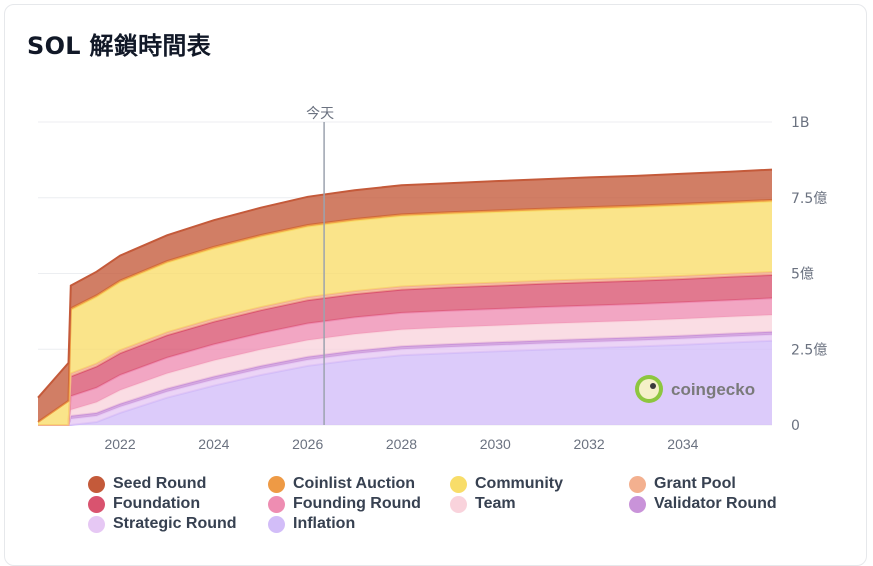 The image size is (873, 566). I want to click on legend-item-grant-pool: Grant Pool, so click(682, 484).